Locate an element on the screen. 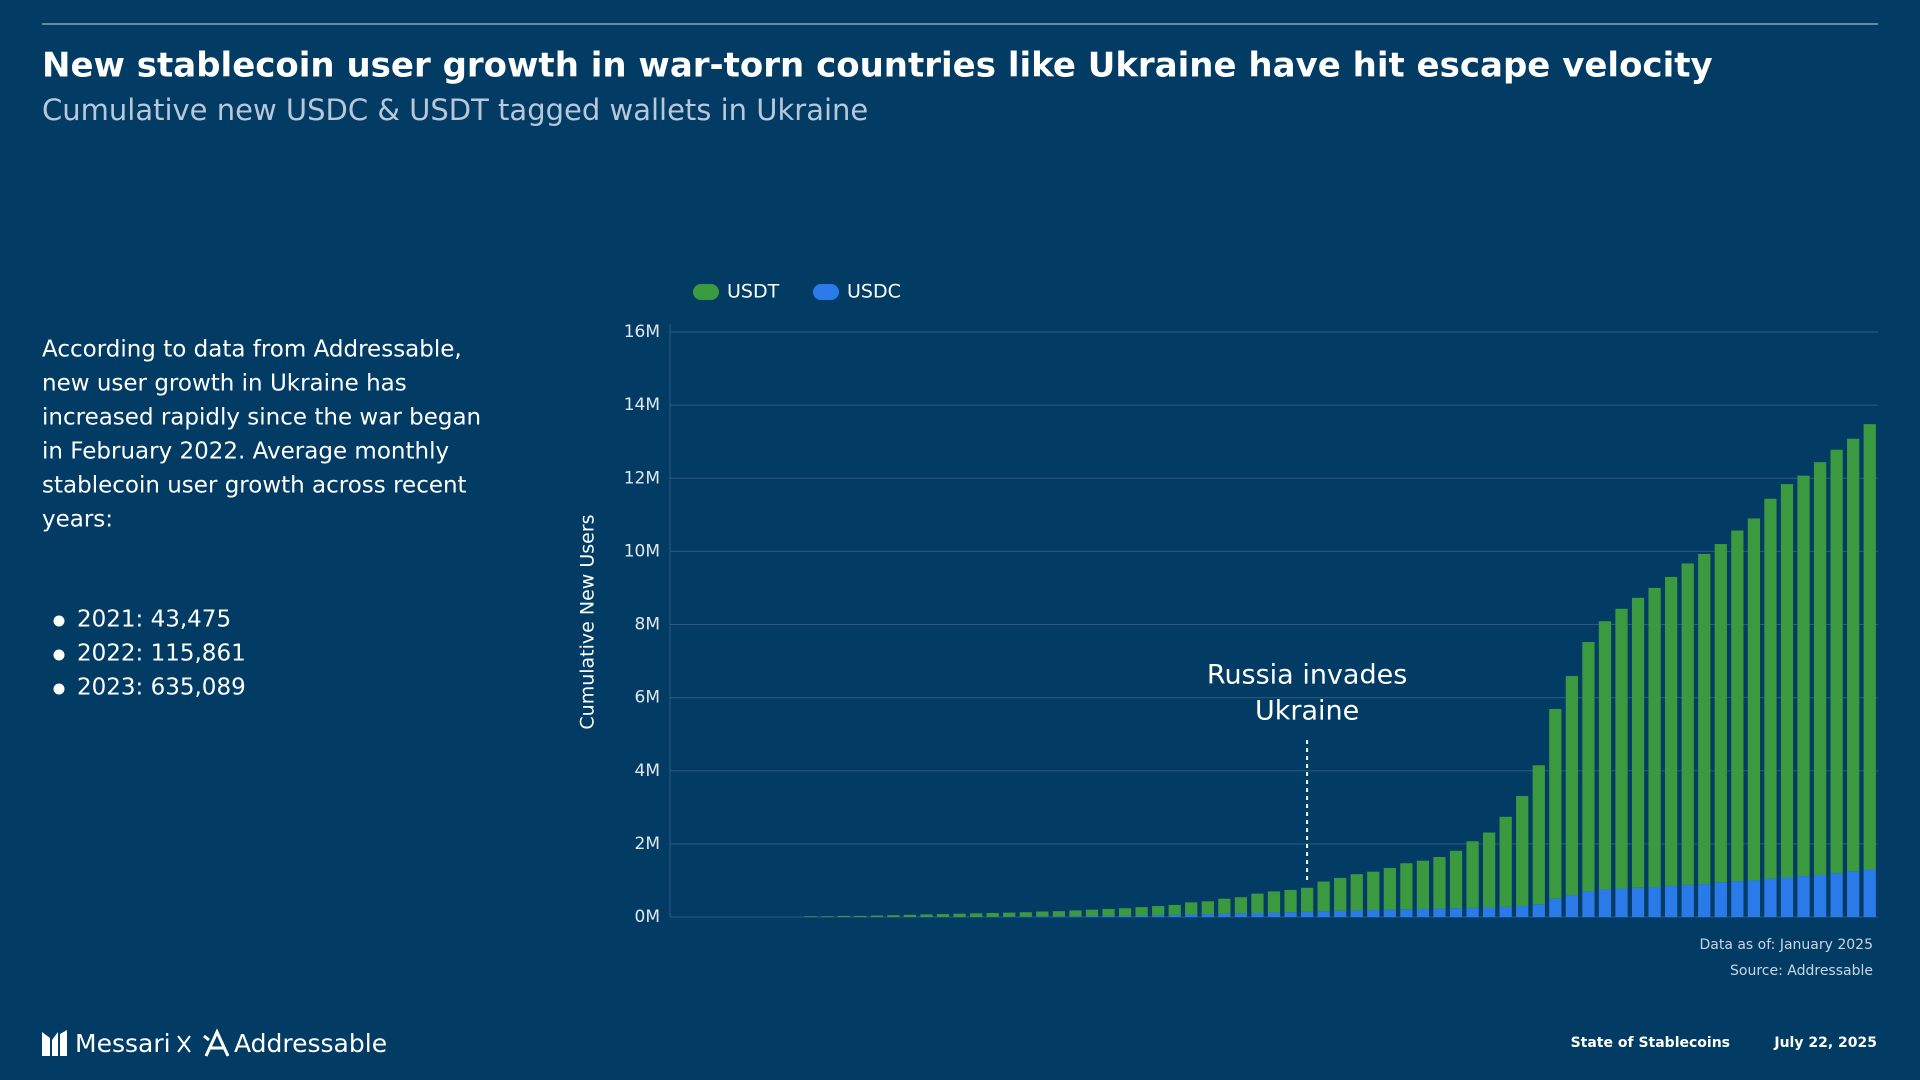  body-line: in February 2022. Average monthly is located at coordinates (245, 452).